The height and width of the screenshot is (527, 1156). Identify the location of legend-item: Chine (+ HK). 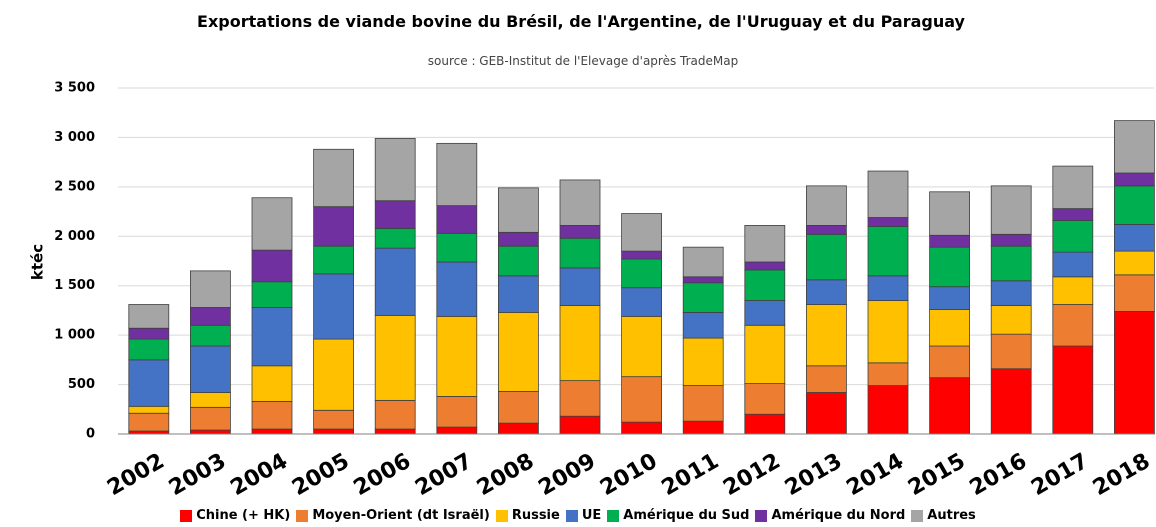
(235, 515).